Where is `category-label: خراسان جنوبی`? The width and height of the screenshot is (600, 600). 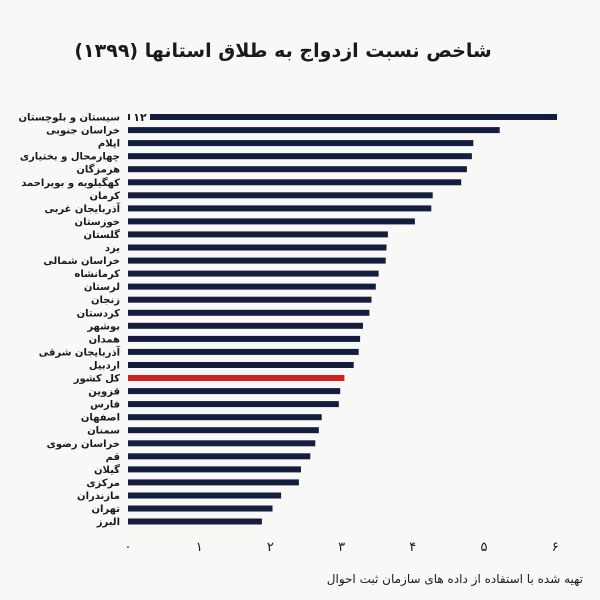 category-label: خراسان جنوبی is located at coordinates (83, 131).